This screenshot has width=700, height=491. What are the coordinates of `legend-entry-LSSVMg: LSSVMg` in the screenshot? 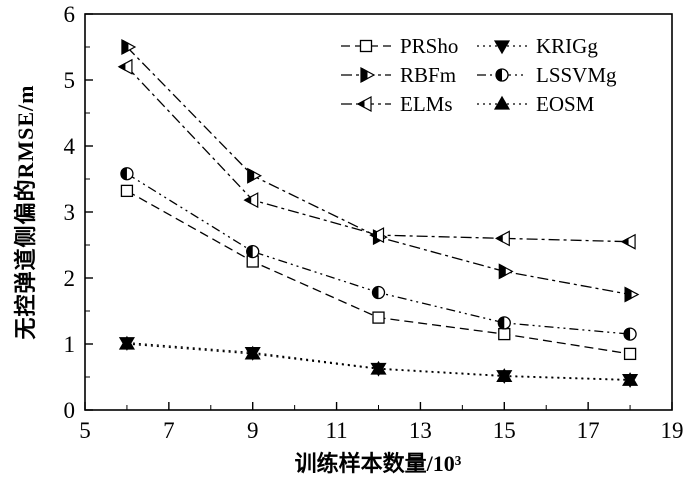 It's located at (547, 75).